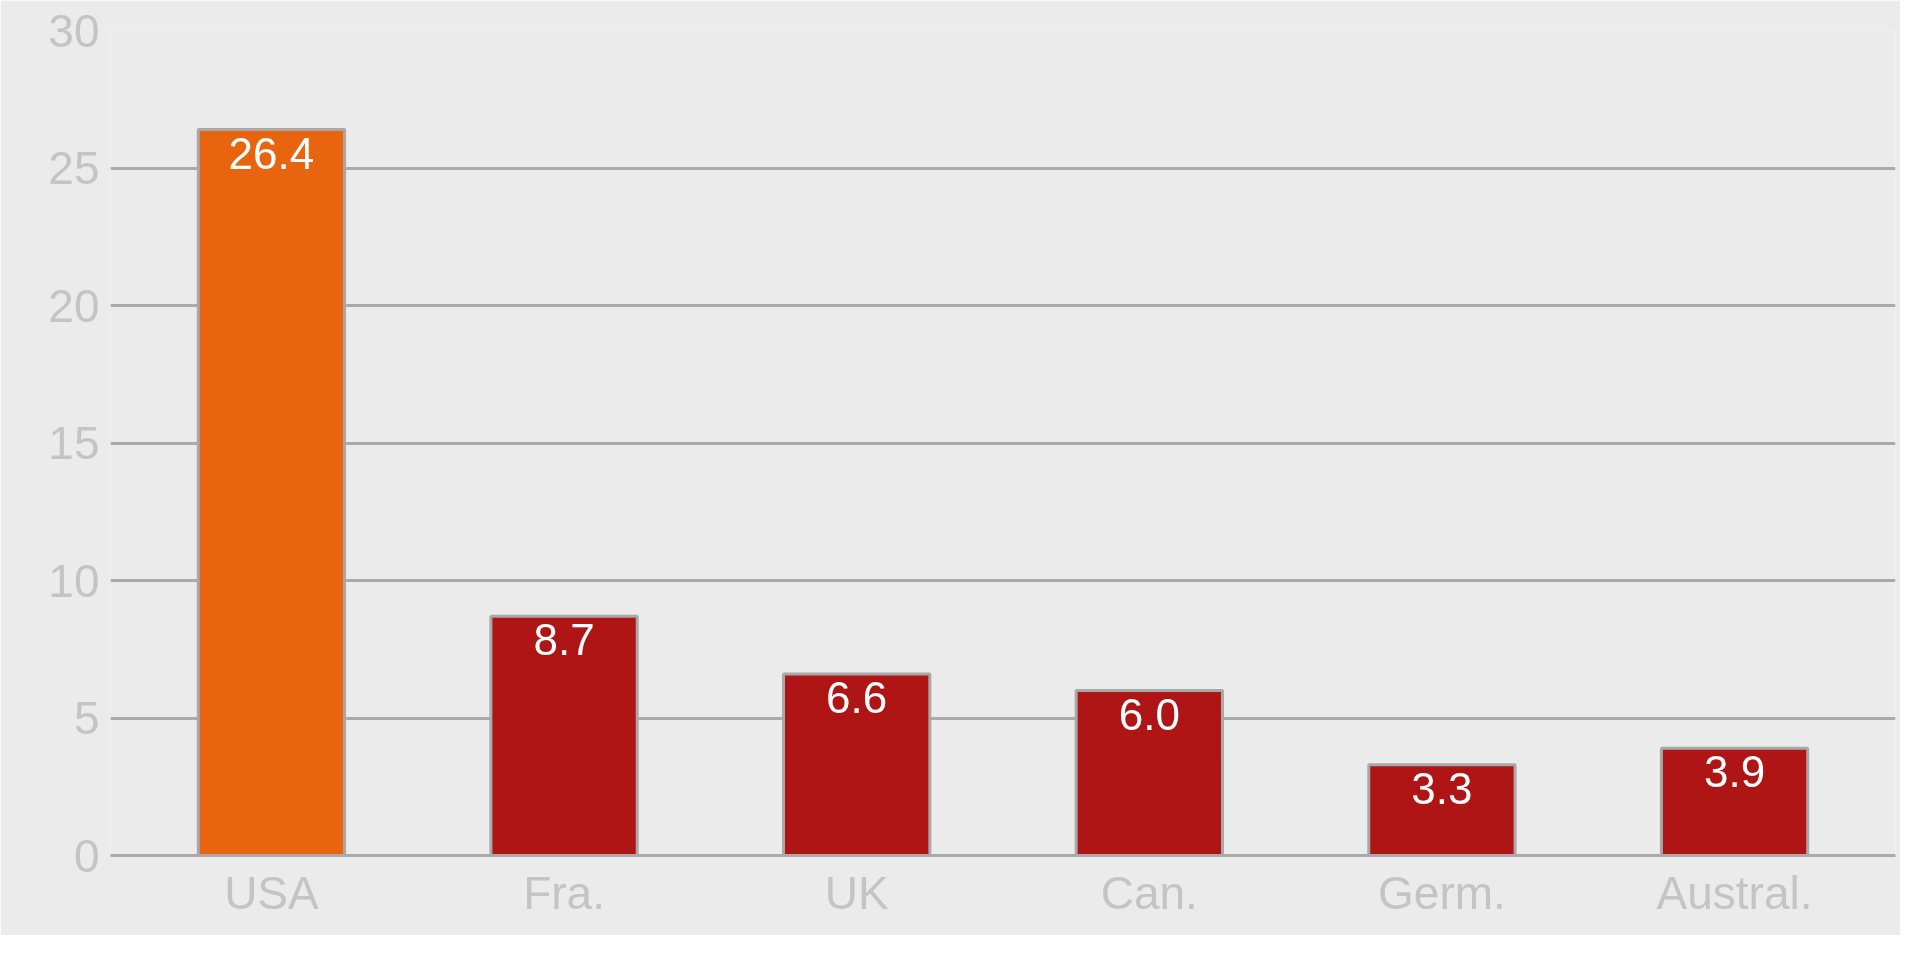 This screenshot has height=955, width=1921. What do you see at coordinates (1149, 714) in the screenshot?
I see `data-label: 6.0` at bounding box center [1149, 714].